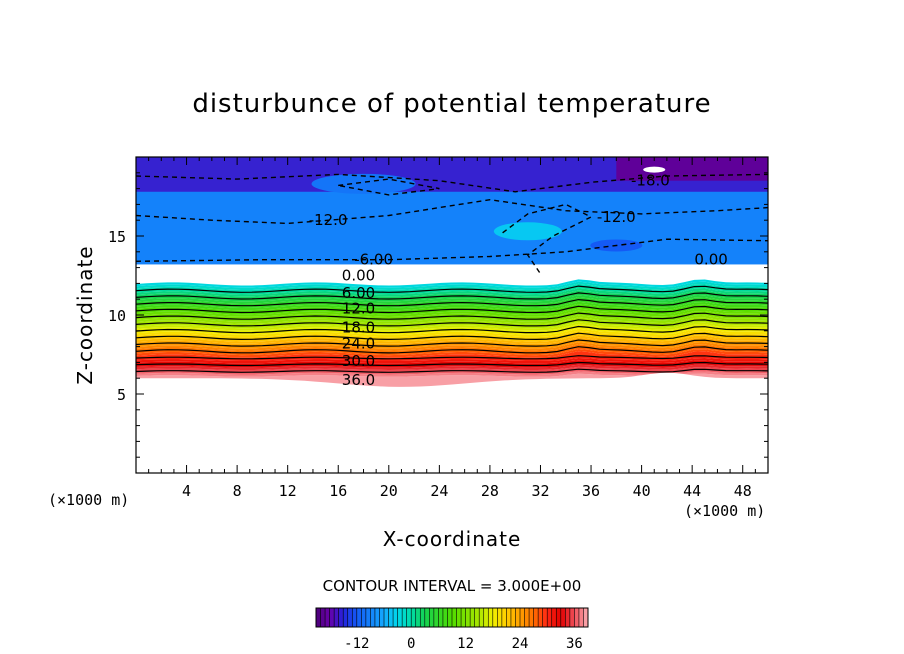  What do you see at coordinates (338, 491) in the screenshot?
I see `x-tick-label: 16` at bounding box center [338, 491].